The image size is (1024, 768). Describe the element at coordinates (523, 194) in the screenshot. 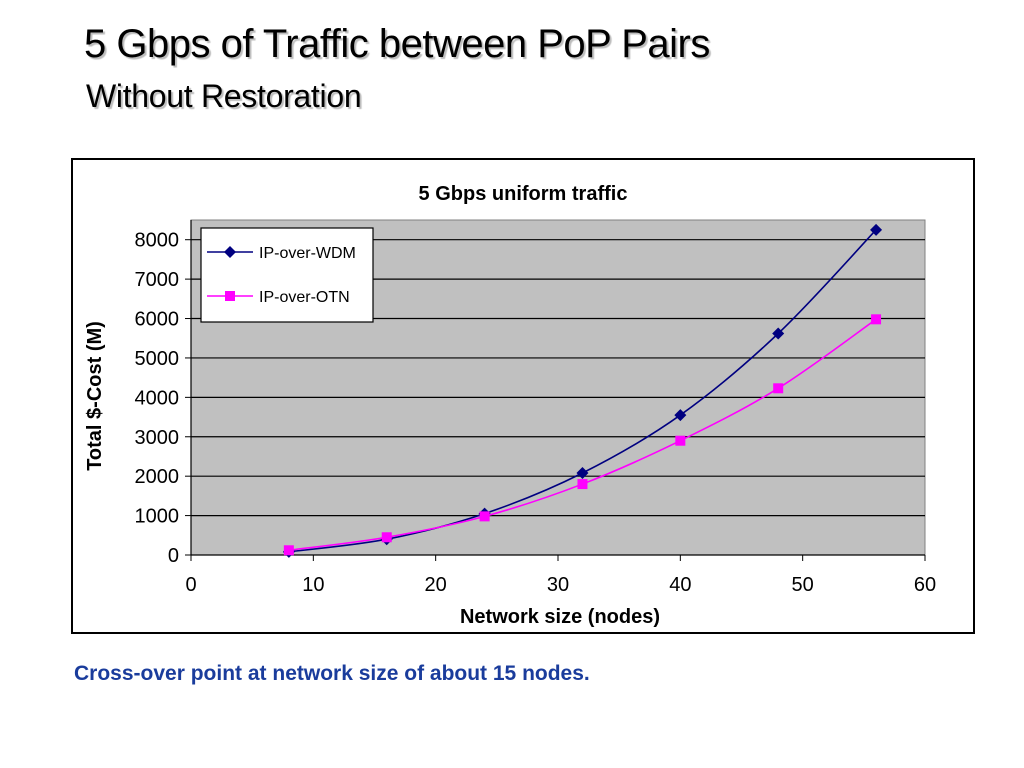

I see `chart-title: 5 Gbps uniform traffic` at that location.